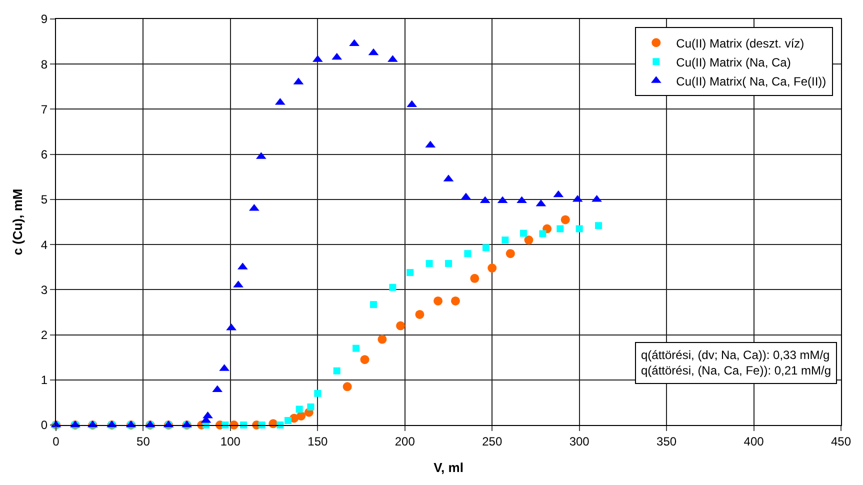 This screenshot has width=863, height=485. I want to click on y-tick-label: 3, so click(44, 289).